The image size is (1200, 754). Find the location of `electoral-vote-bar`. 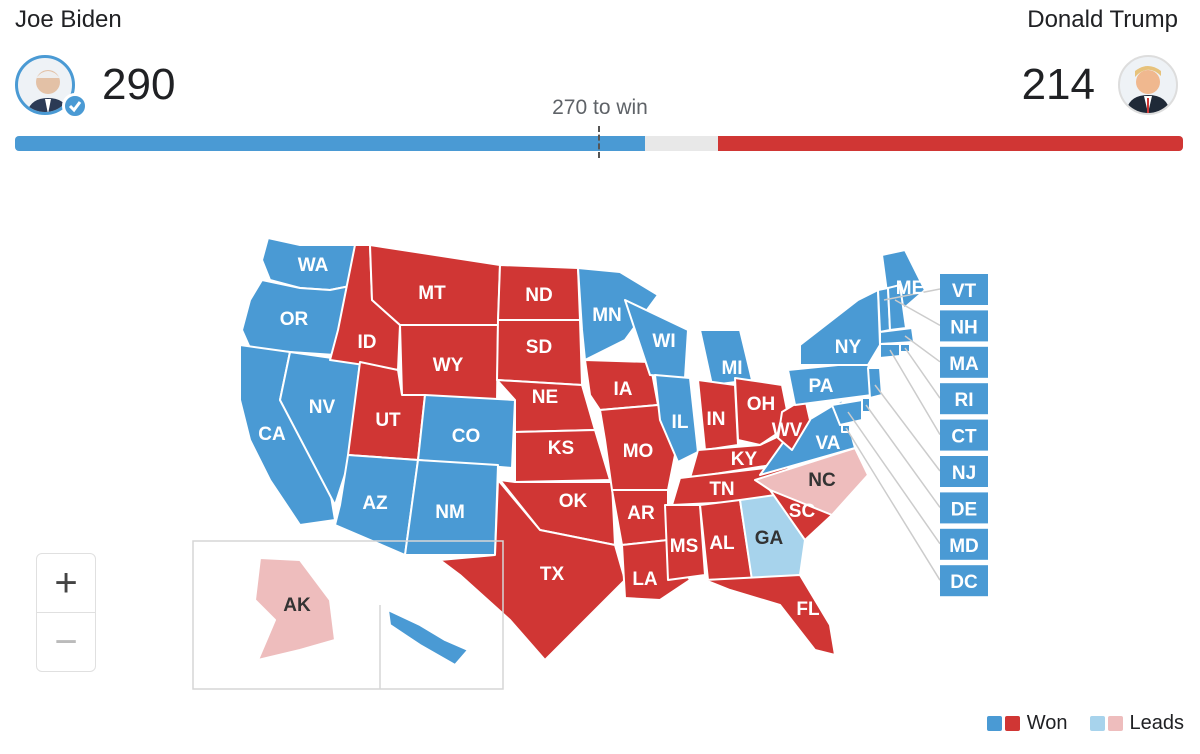

electoral-vote-bar is located at coordinates (599, 143).